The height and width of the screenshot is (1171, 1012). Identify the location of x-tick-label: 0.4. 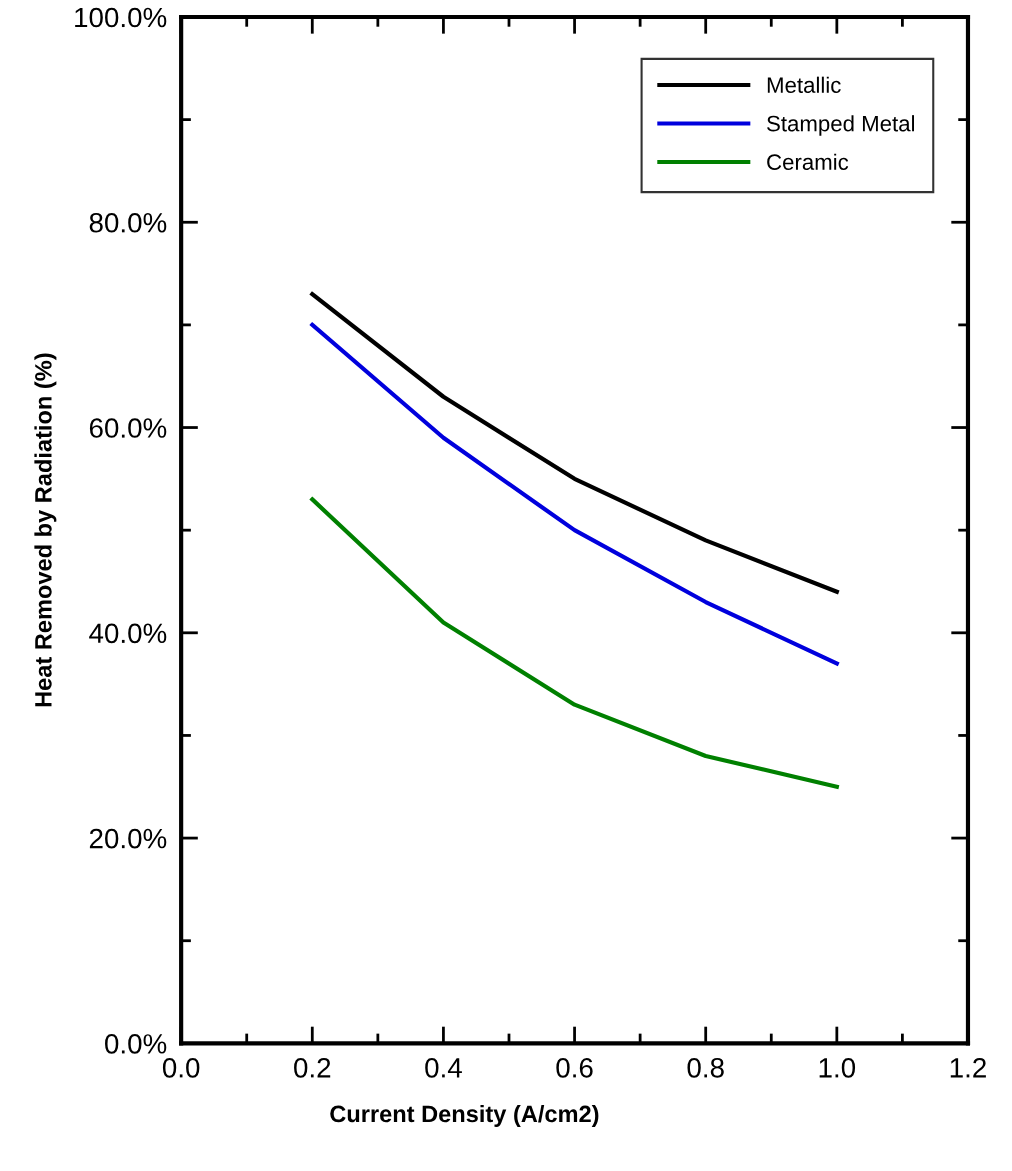
(443, 1067).